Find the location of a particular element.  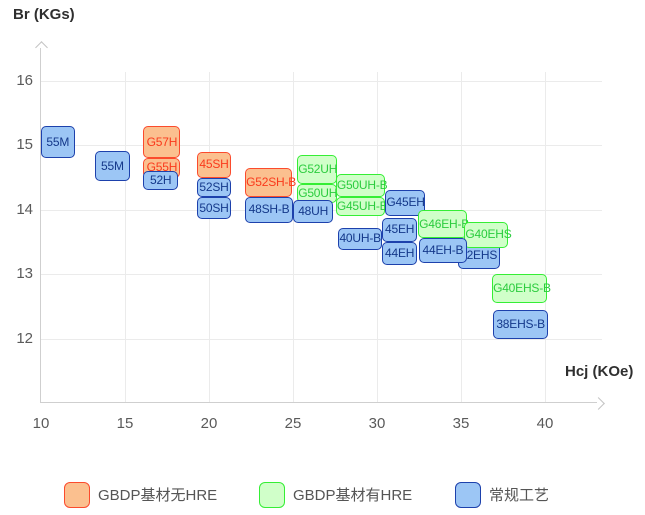

grade-box-G57H: G57H is located at coordinates (162, 142).